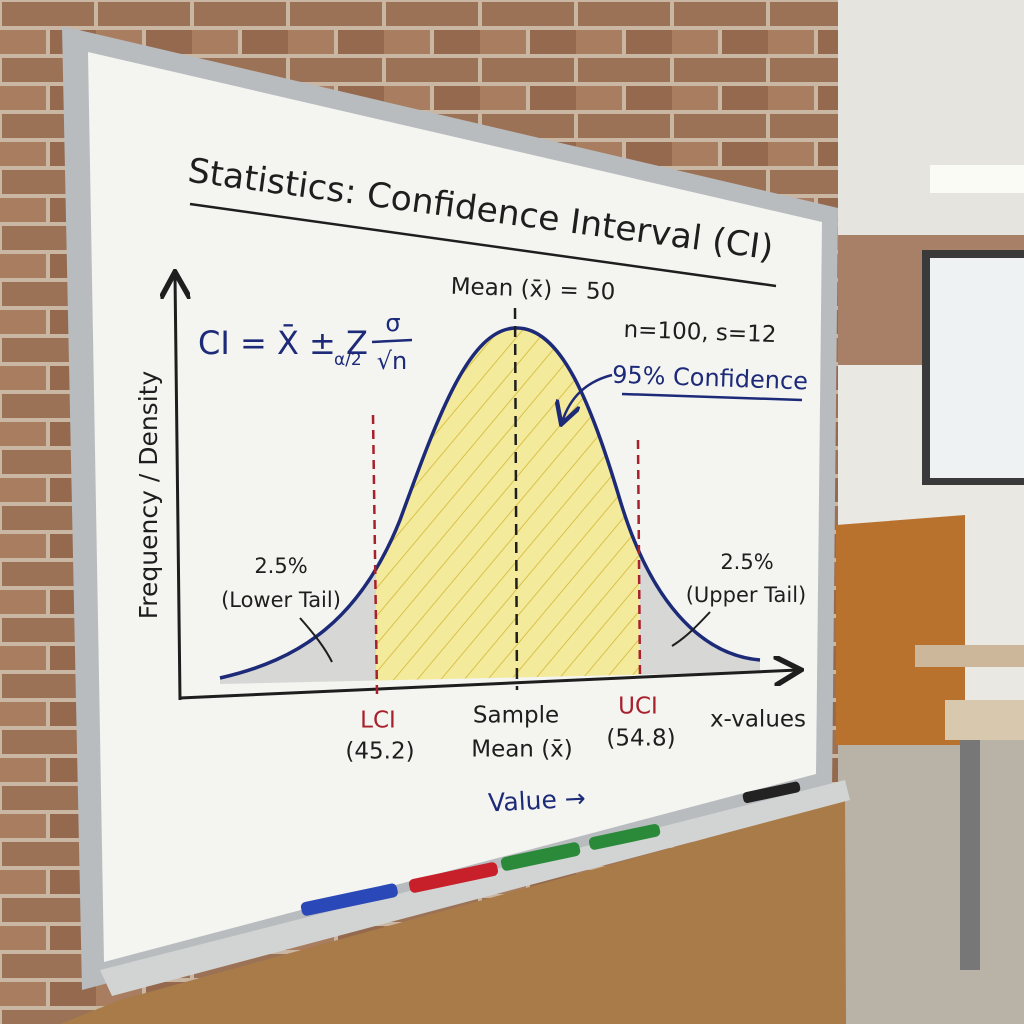  Describe the element at coordinates (712, 397) in the screenshot. I see `confidence-underline` at that location.